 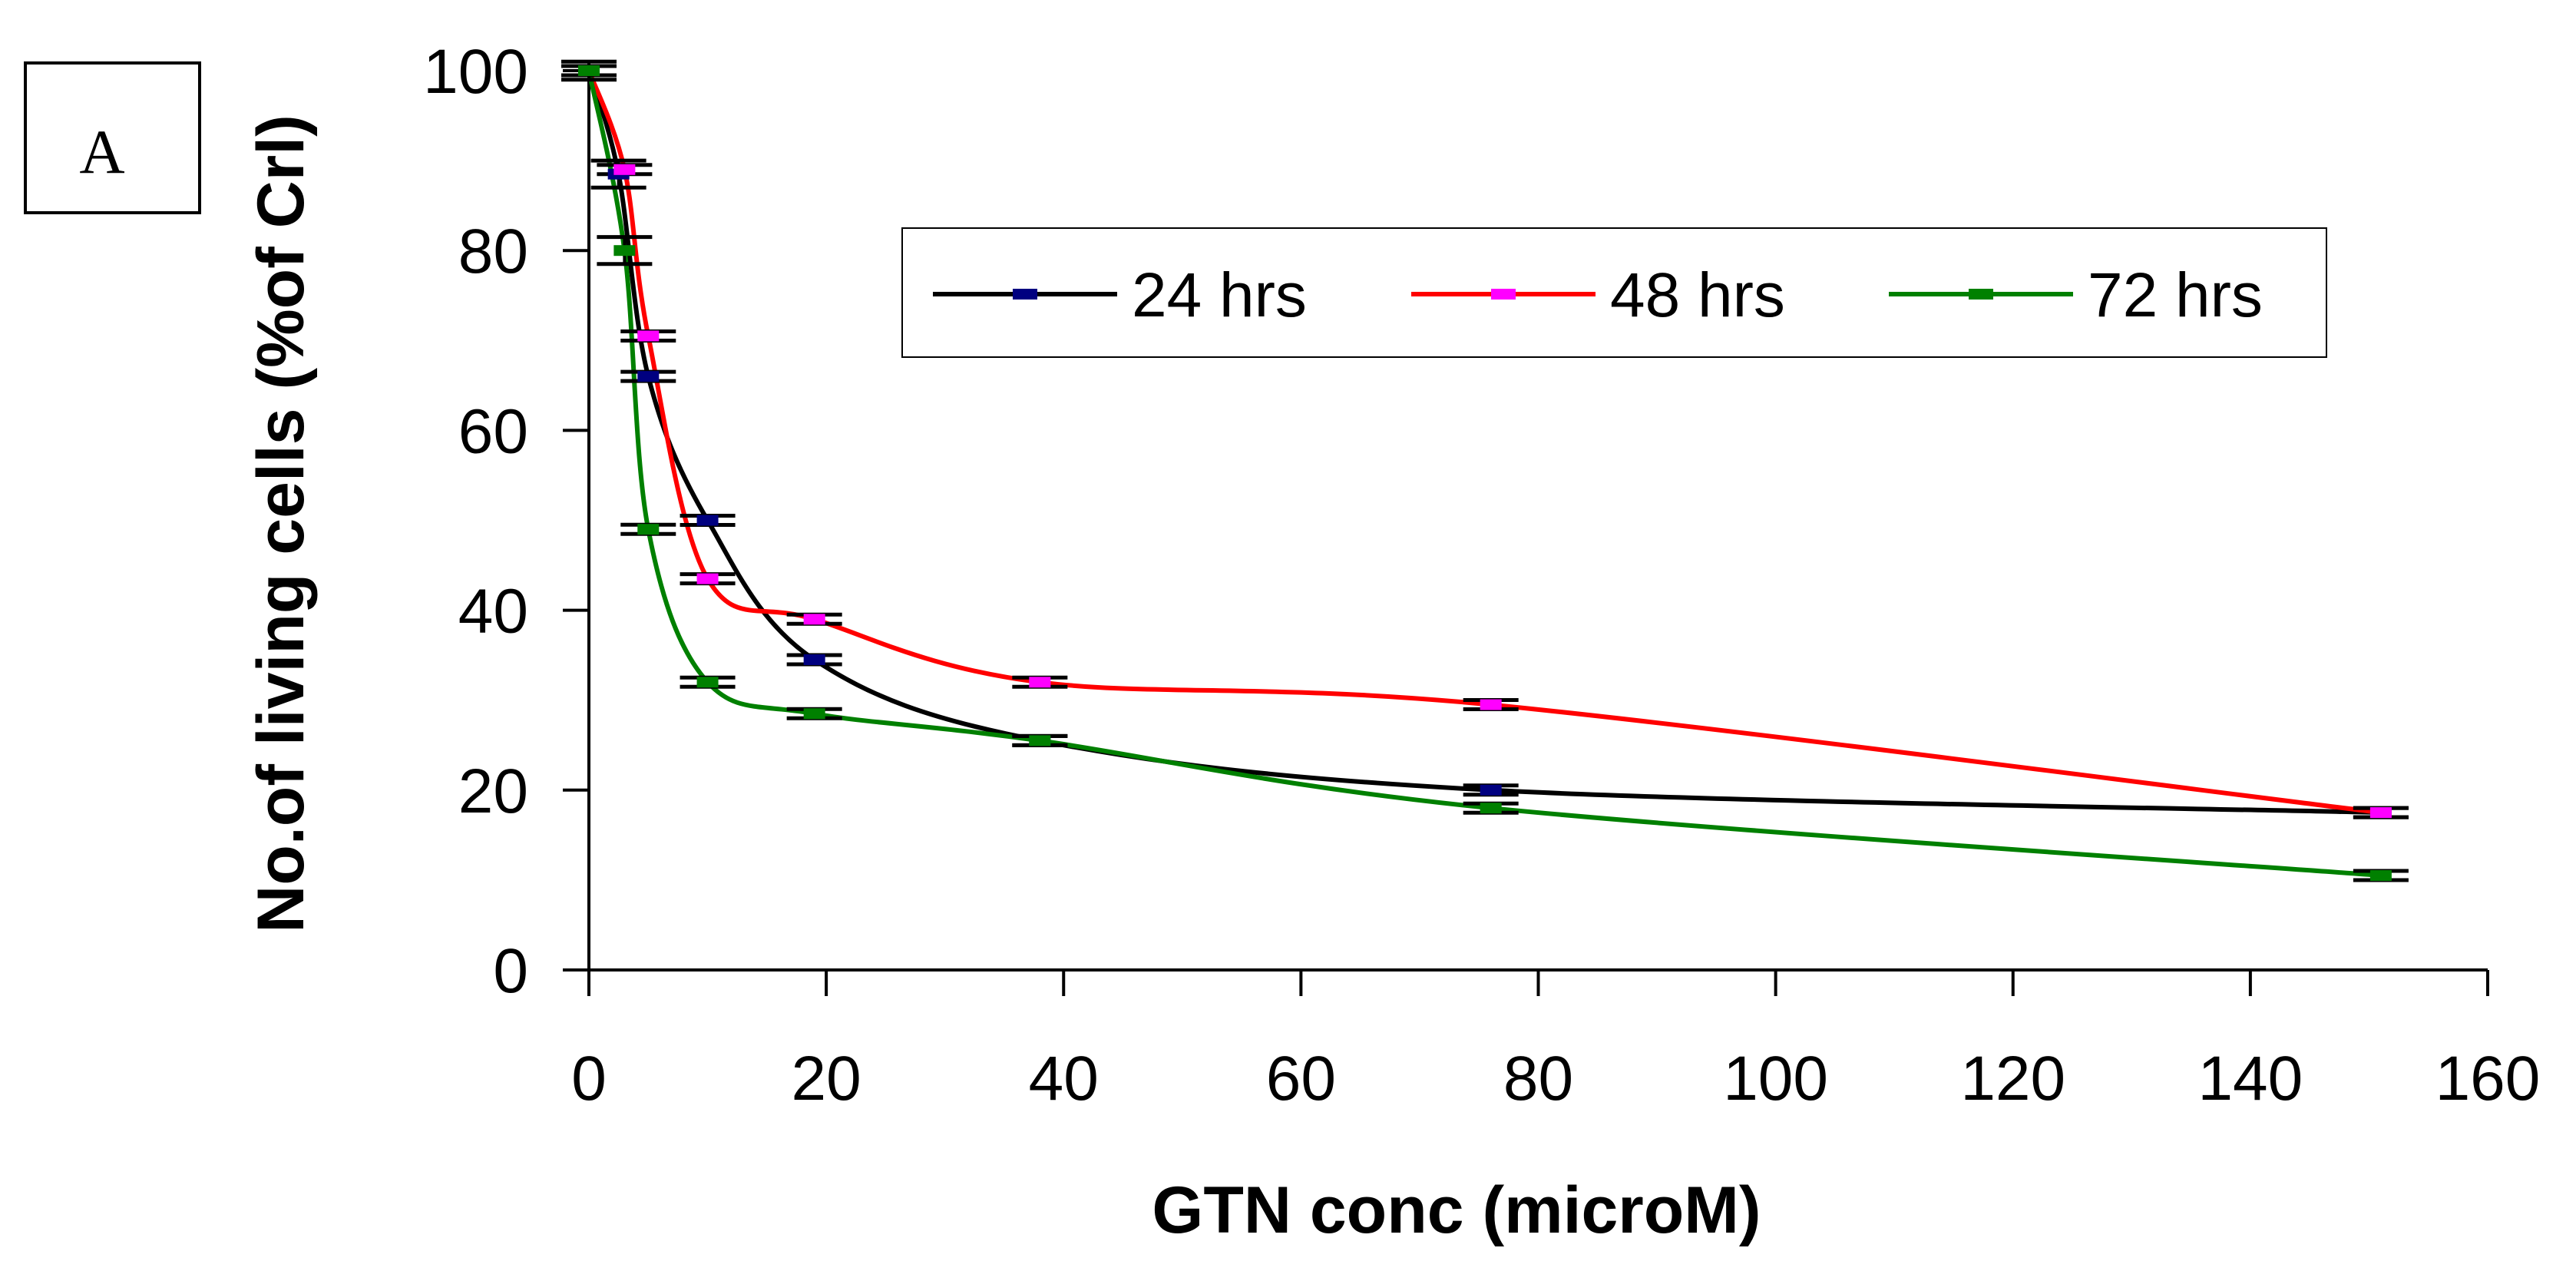 What do you see at coordinates (1503, 294) in the screenshot?
I see `legend-marker-48-hrs` at bounding box center [1503, 294].